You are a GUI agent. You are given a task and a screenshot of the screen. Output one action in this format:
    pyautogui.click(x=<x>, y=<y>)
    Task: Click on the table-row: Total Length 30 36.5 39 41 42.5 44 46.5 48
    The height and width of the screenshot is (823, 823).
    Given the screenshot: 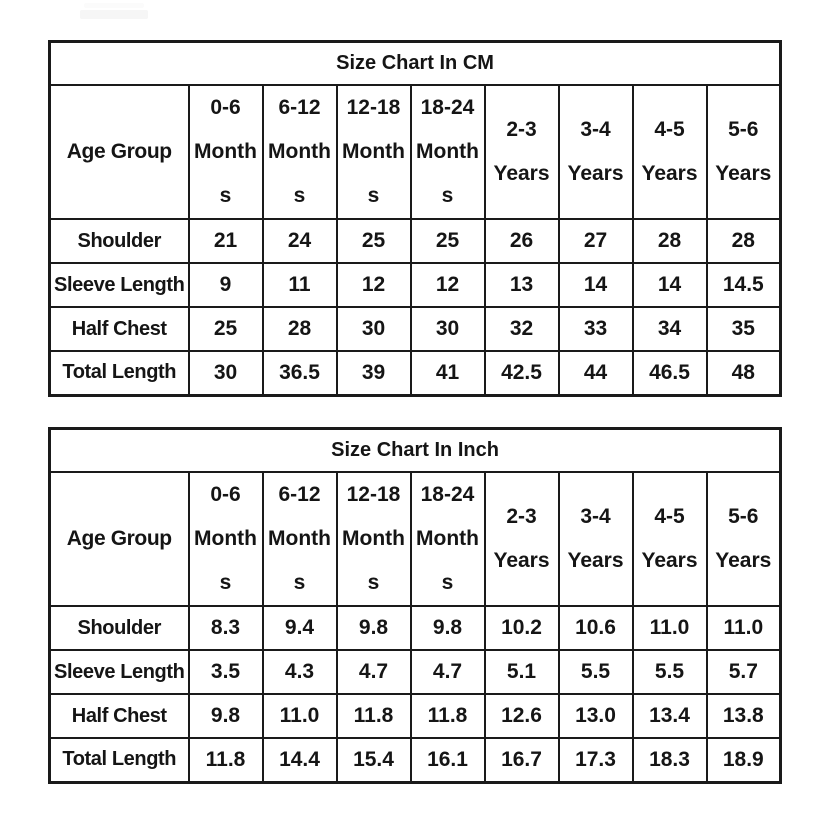 What is the action you would take?
    pyautogui.click(x=415, y=373)
    